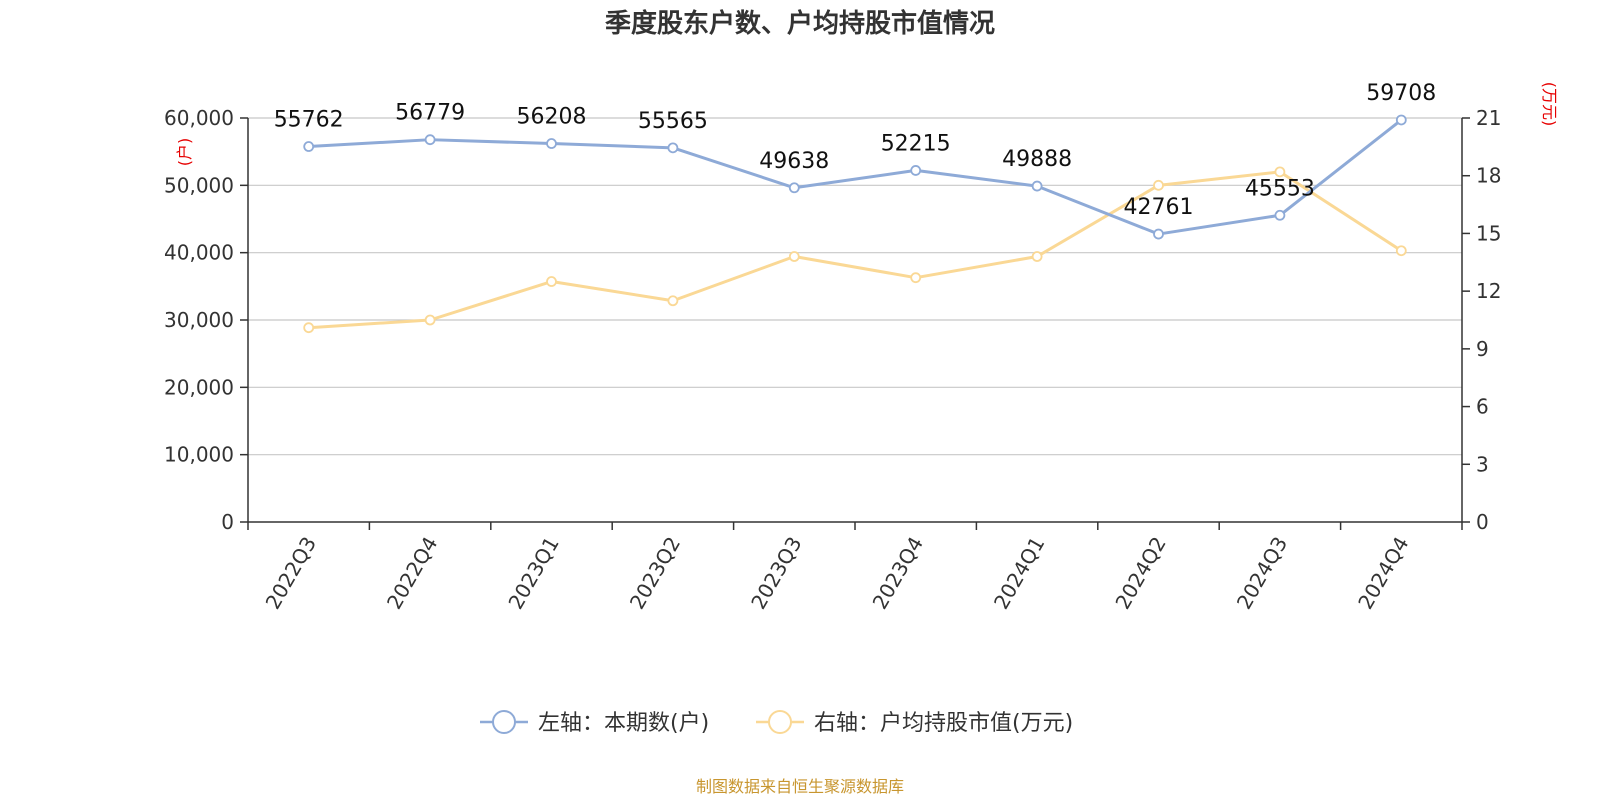 This screenshot has width=1600, height=800. What do you see at coordinates (1262, 573) in the screenshot?
I see `x-tick-label: 2024Q3` at bounding box center [1262, 573].